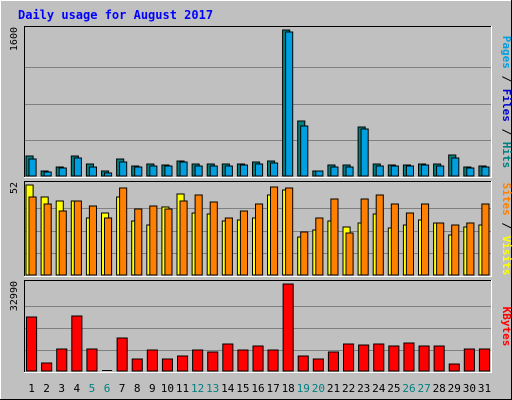 The image size is (512, 400). I want to click on x-tick-label: 18, so click(288, 388).